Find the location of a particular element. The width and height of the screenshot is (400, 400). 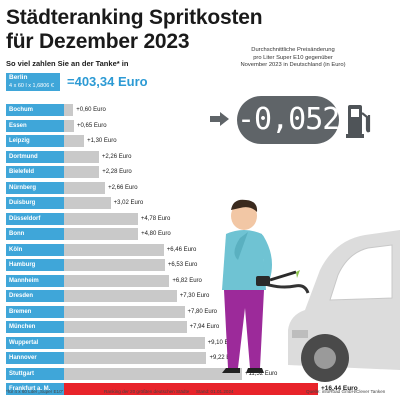

bar-value-label-18: +16,44 Euro is located at coordinates (339, 388).